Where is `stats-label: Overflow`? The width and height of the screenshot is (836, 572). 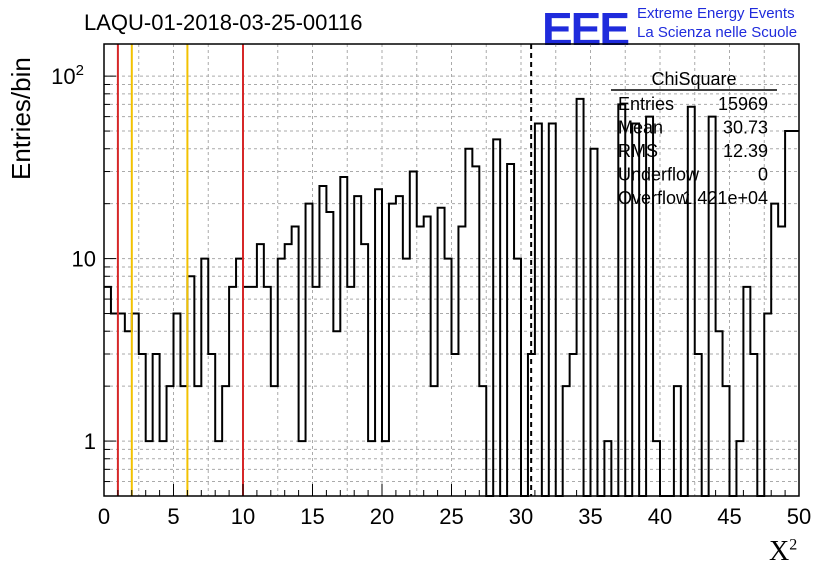 stats-label: Overflow is located at coordinates (654, 198).